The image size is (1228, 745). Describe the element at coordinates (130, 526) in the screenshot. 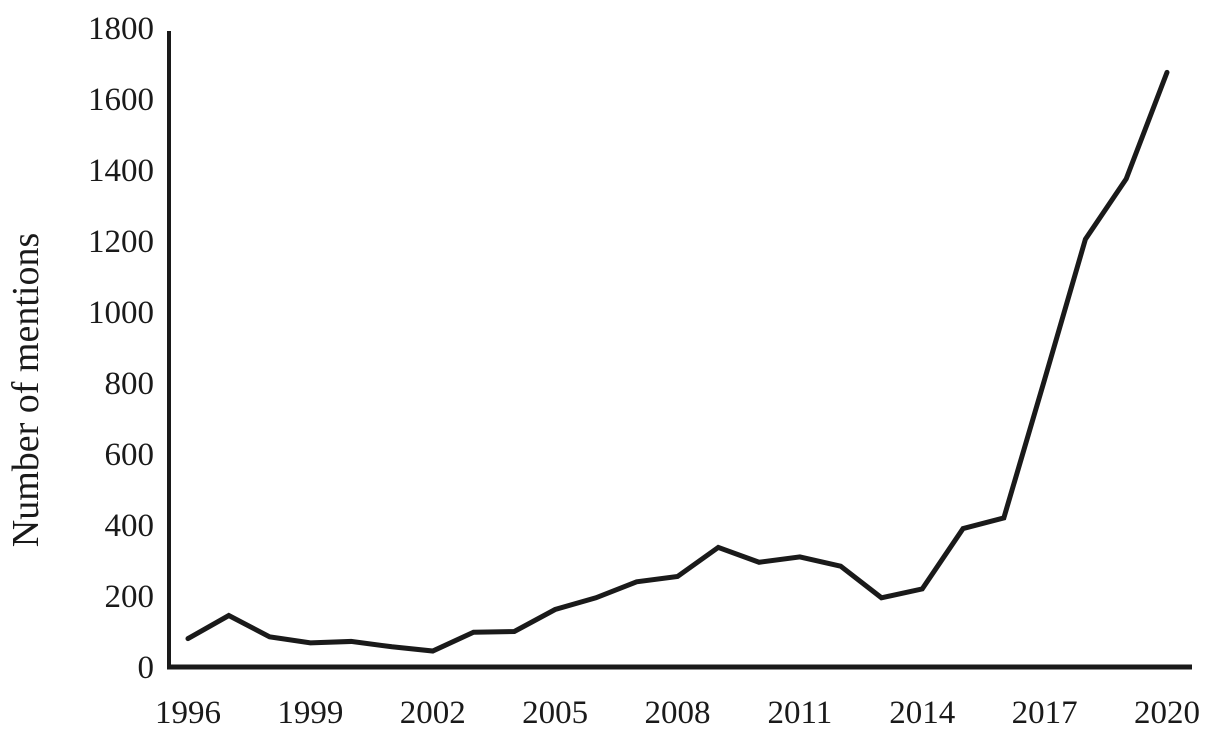

I see `y-tick-label-400: 400` at that location.